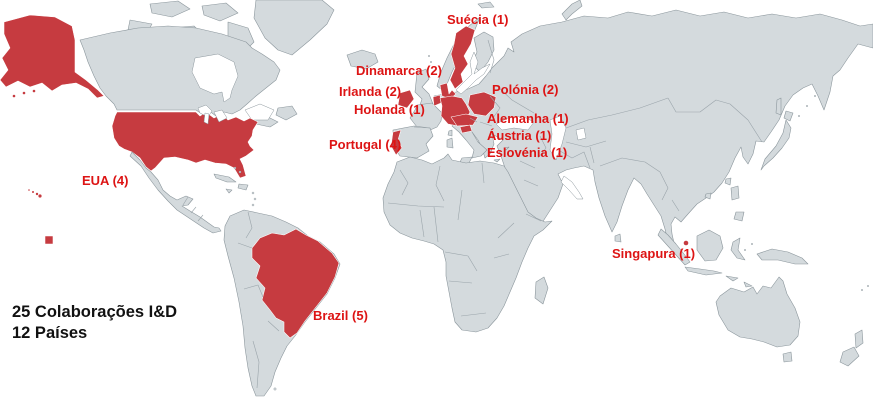 The width and height of the screenshot is (873, 402). What do you see at coordinates (486, 5) in the screenshot?
I see `svalbard` at bounding box center [486, 5].